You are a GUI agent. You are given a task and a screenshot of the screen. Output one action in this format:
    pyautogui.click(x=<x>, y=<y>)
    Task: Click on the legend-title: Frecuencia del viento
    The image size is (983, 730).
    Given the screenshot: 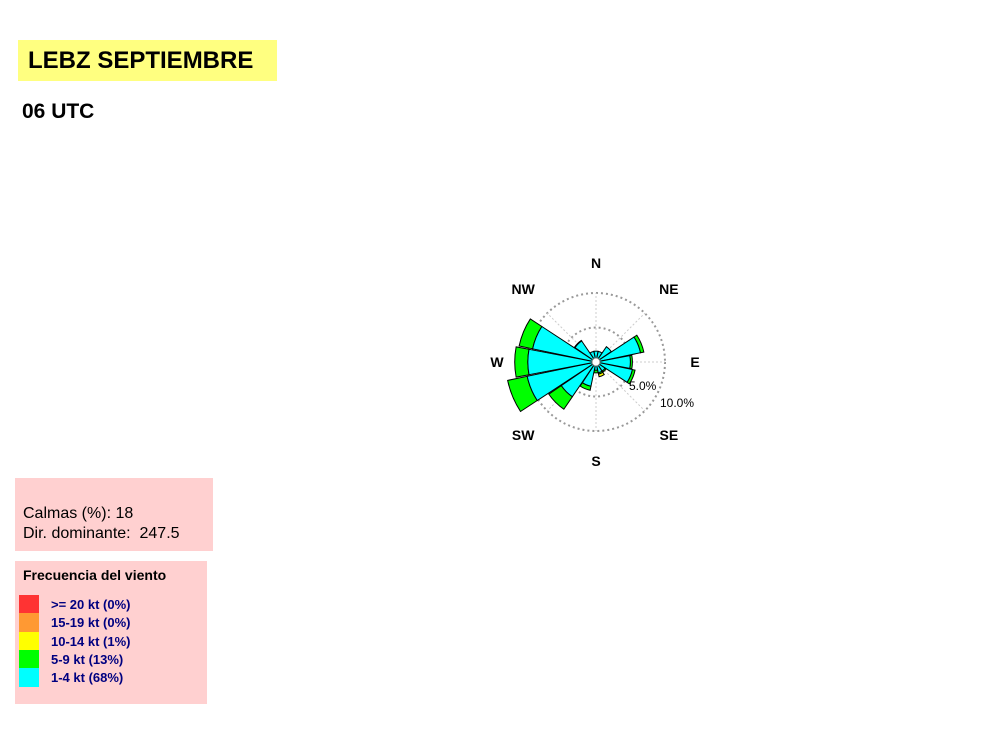 What is the action you would take?
    pyautogui.click(x=95, y=575)
    